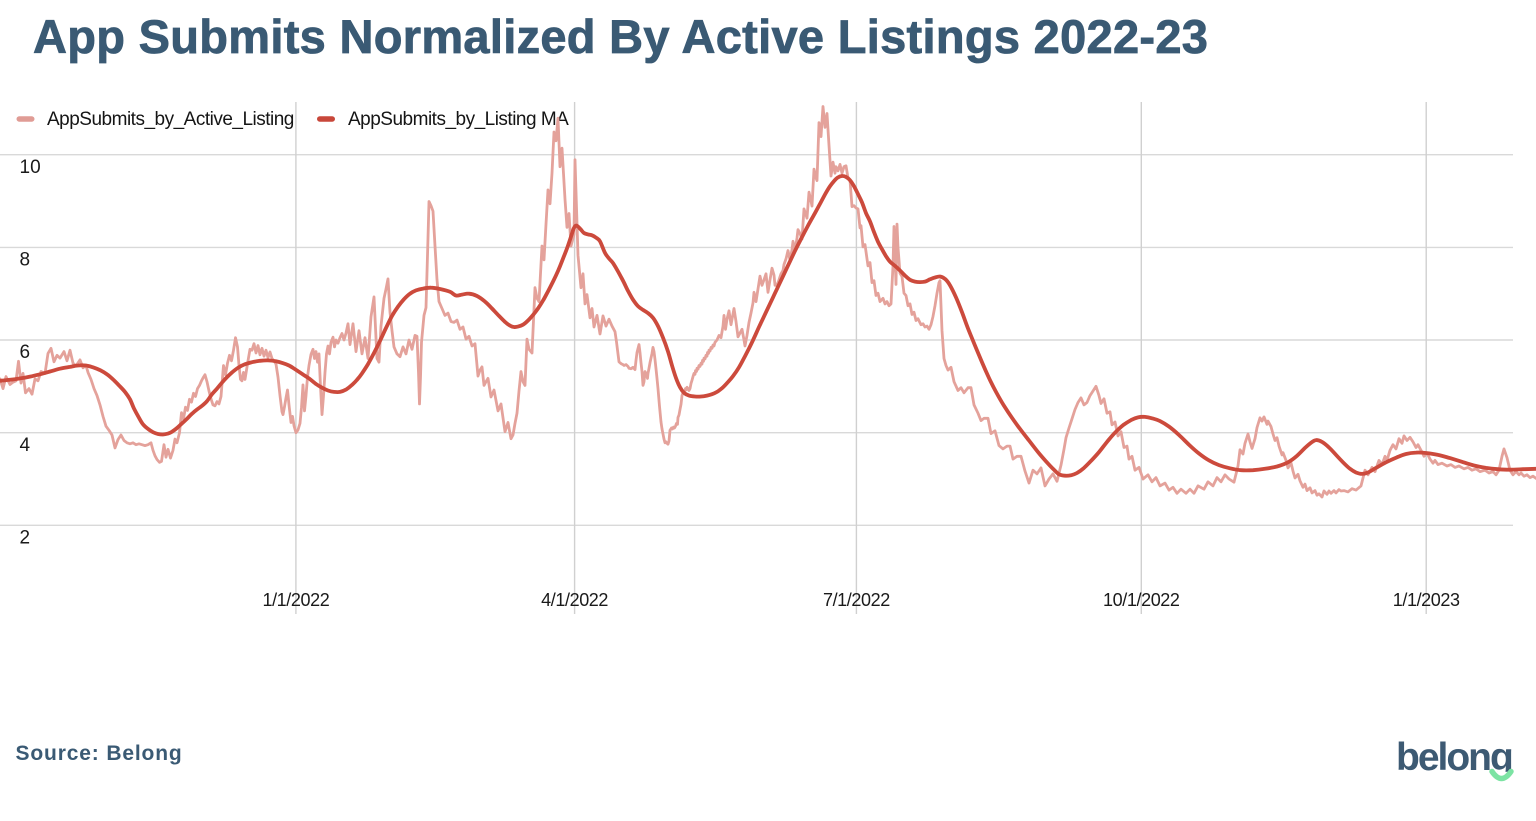  Describe the element at coordinates (170, 119) in the screenshot. I see `svg-text: AppSubmits_by_Active_Listing` at that location.